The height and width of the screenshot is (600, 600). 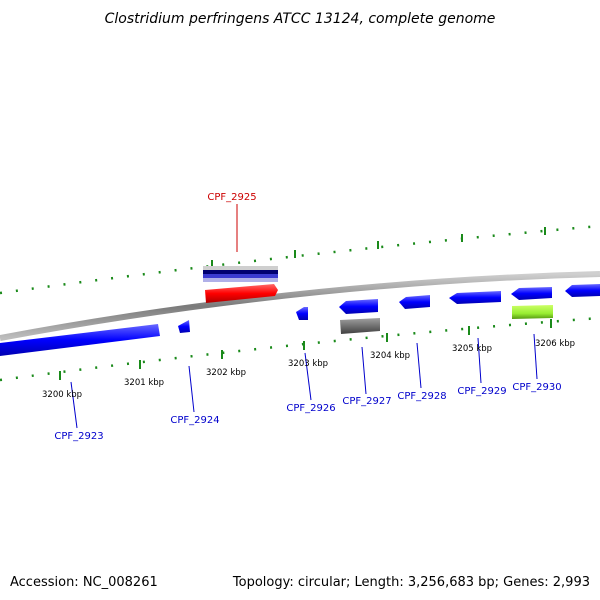 What do you see at coordinates (555, 344) in the screenshot?
I see `tick-label: 3206 kbp` at bounding box center [555, 344].